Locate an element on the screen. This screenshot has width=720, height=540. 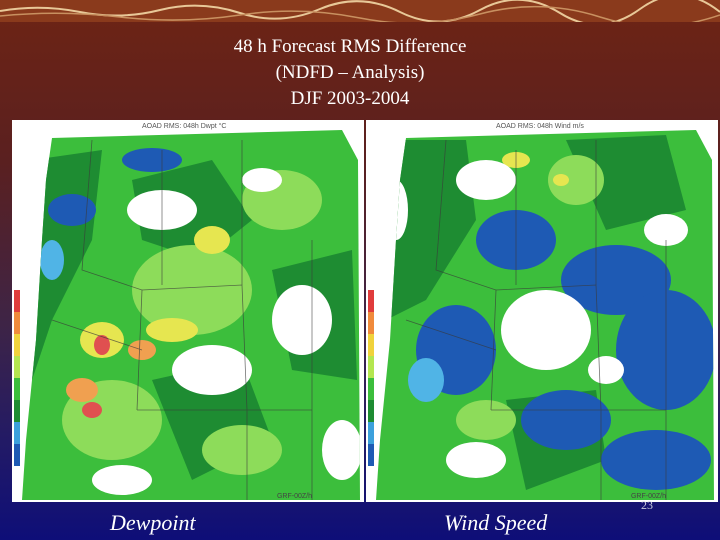
dewpoint-colorbar is located at coordinates (17, 378).